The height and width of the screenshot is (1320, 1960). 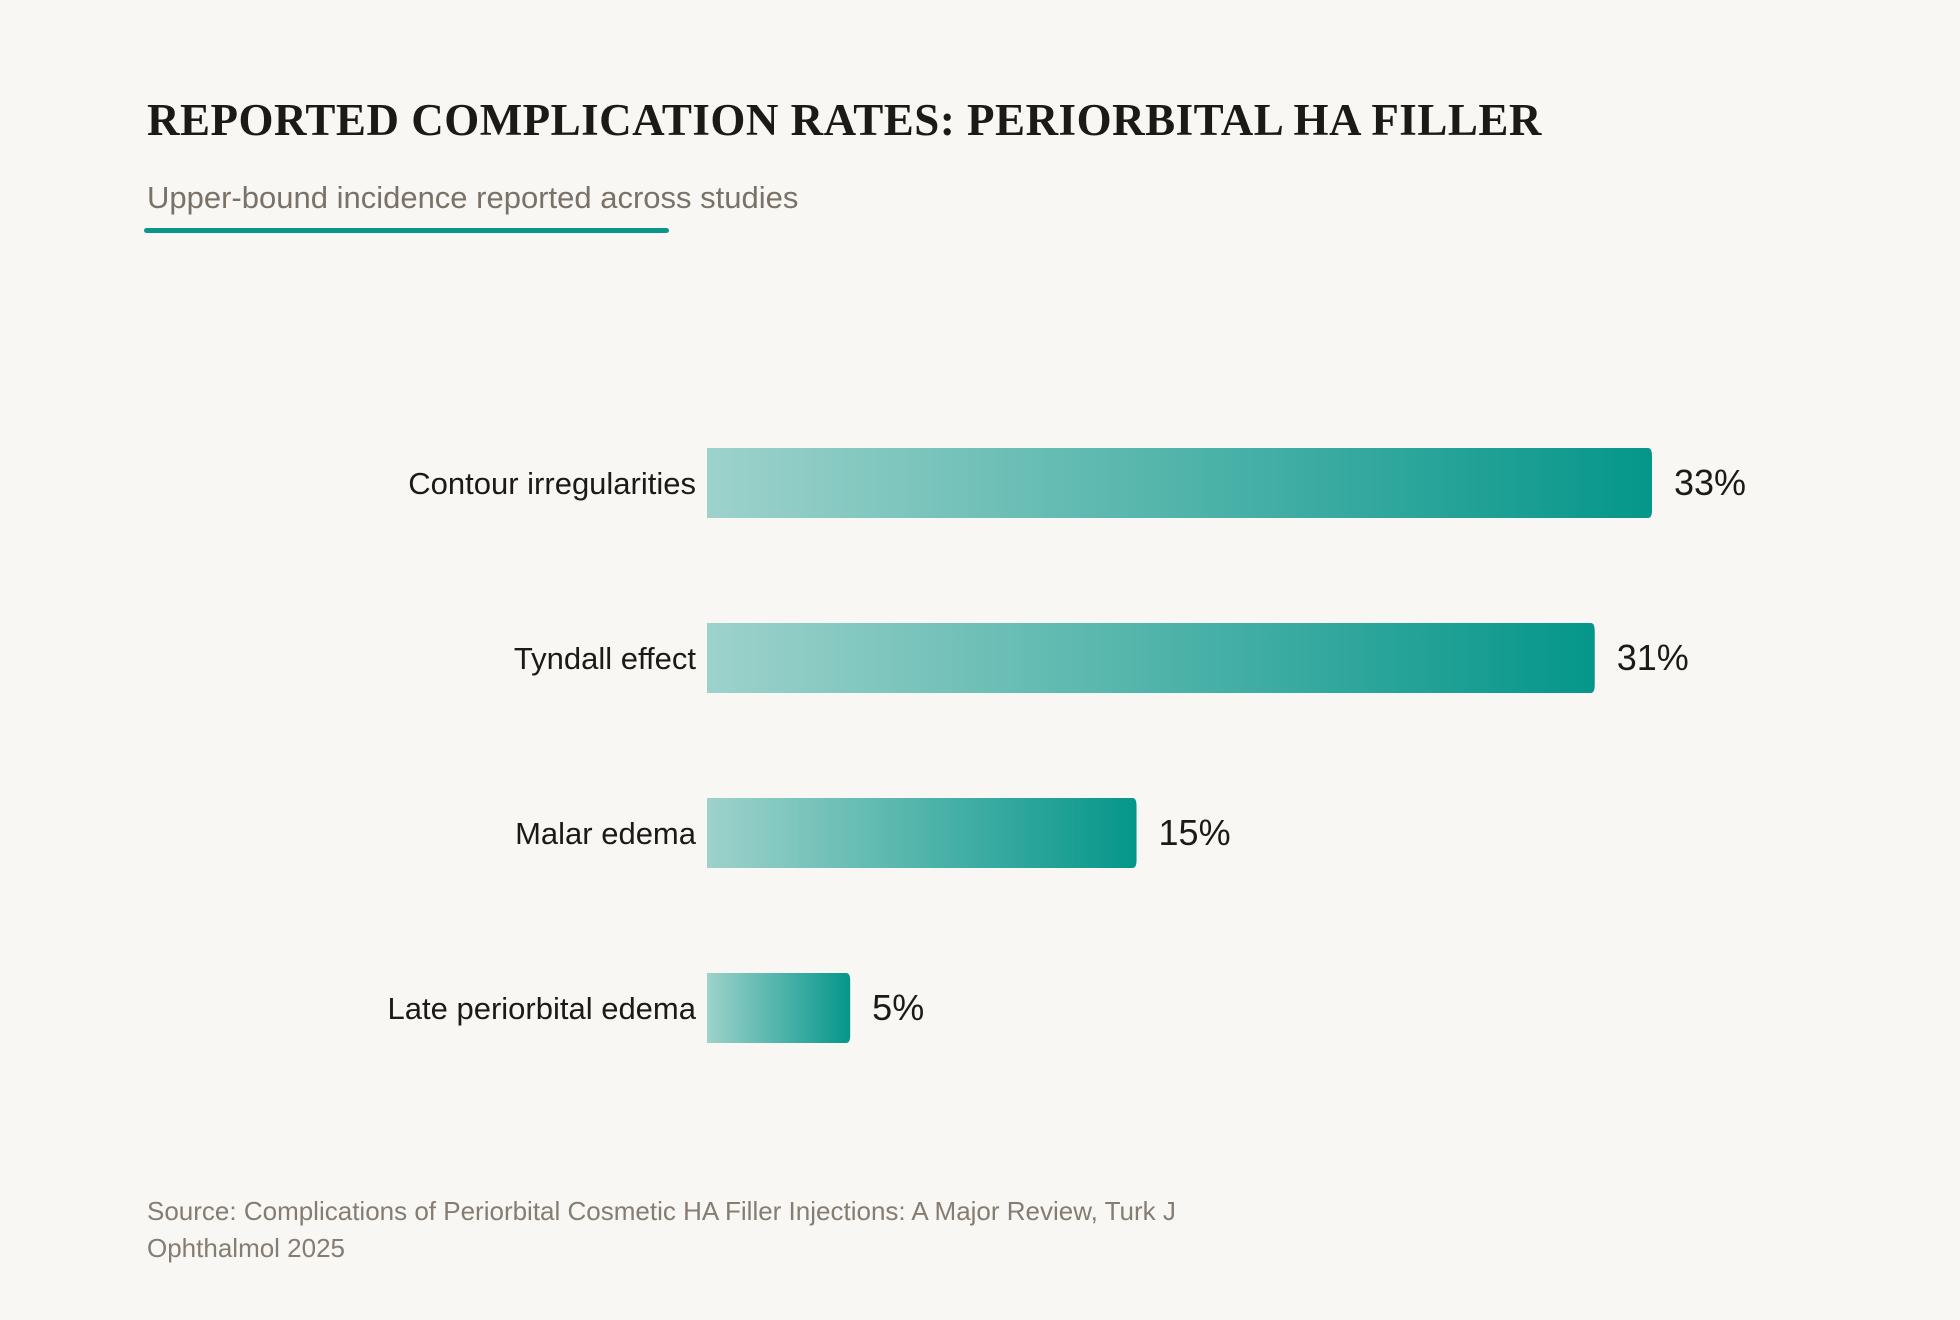 What do you see at coordinates (542, 1008) in the screenshot?
I see `category-label: Late periorbital edema` at bounding box center [542, 1008].